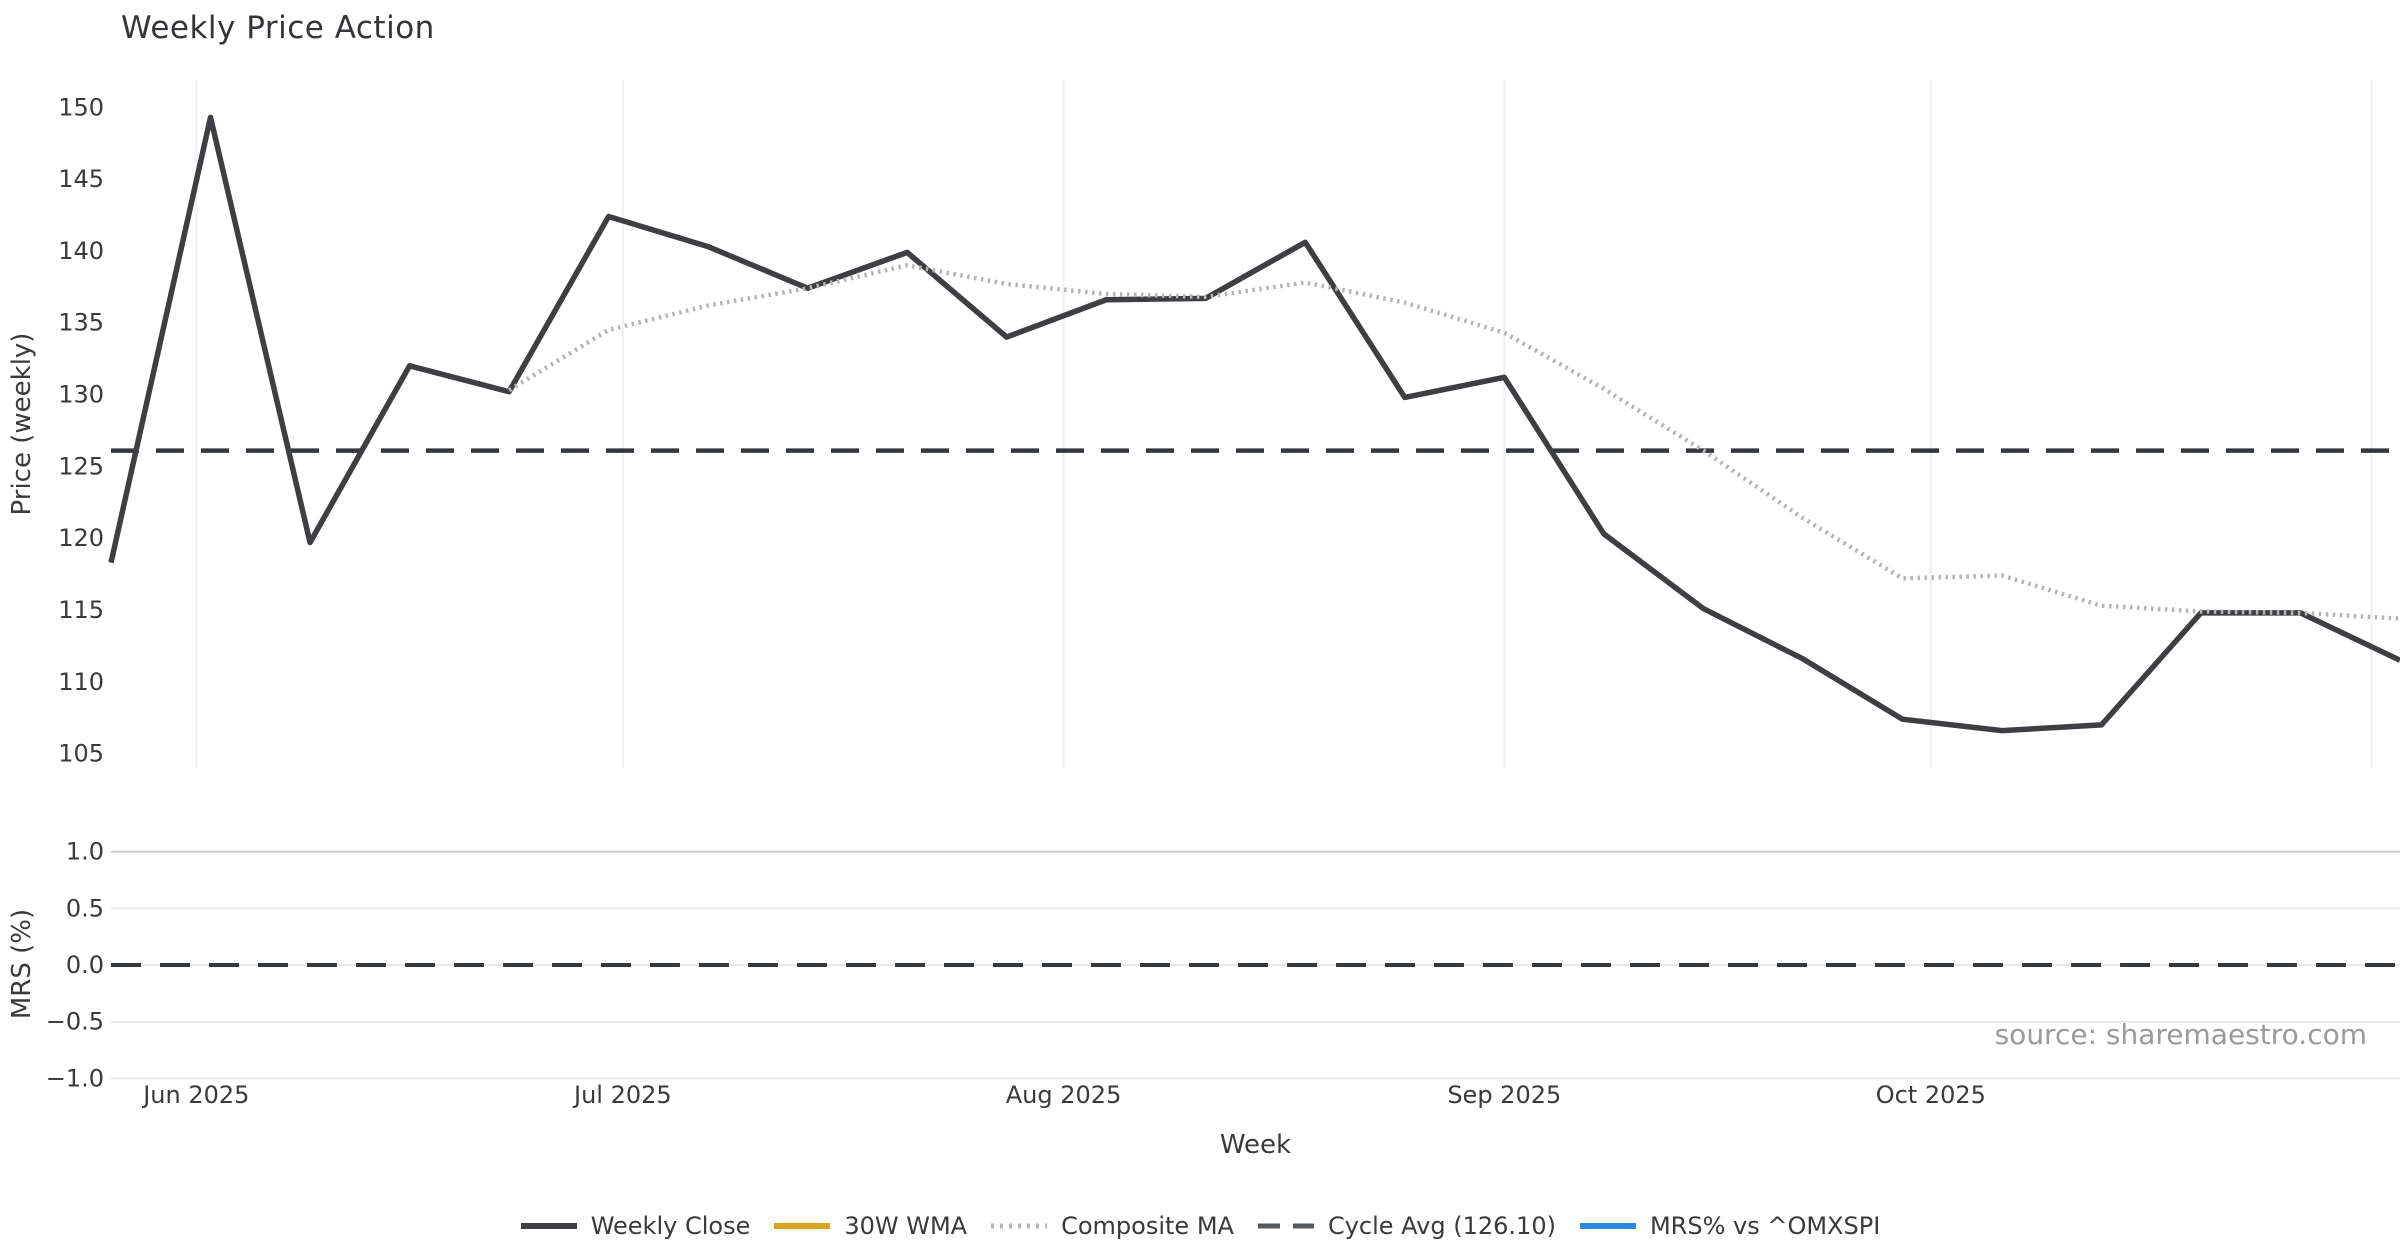  What do you see at coordinates (906, 1226) in the screenshot?
I see `legend-label: 30W WMA` at bounding box center [906, 1226].